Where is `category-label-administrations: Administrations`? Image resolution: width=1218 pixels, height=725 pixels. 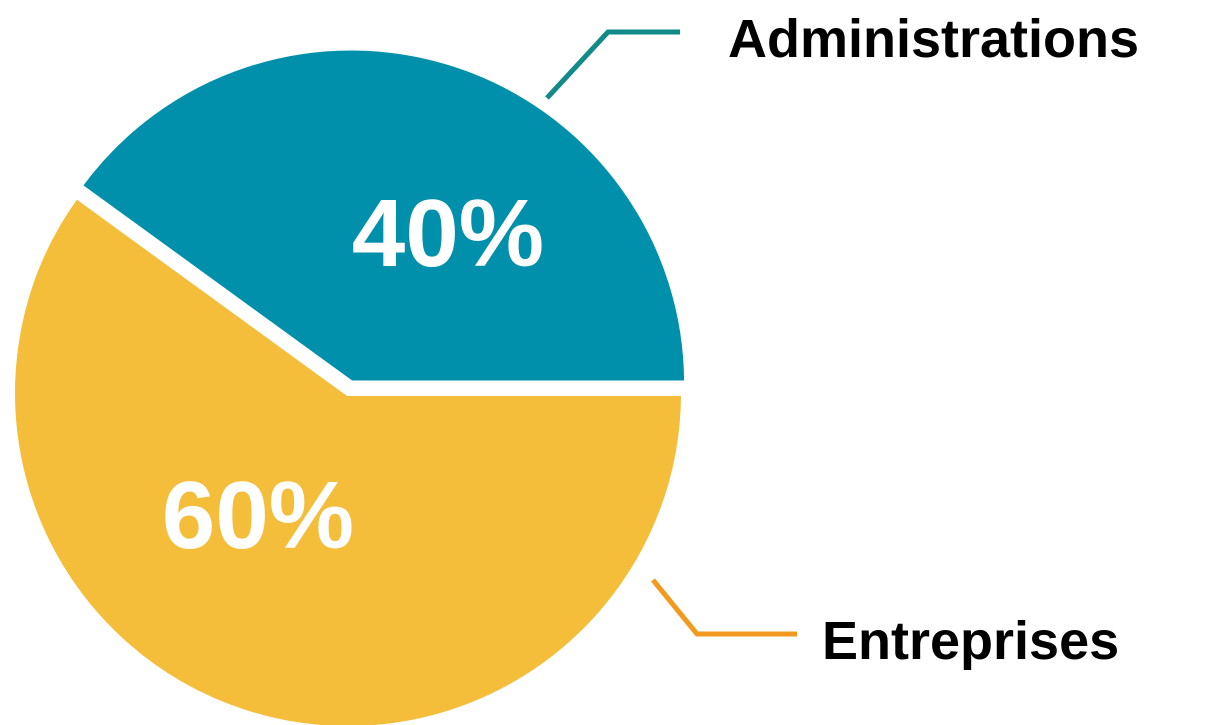 category-label-administrations: Administrations is located at coordinates (933, 39).